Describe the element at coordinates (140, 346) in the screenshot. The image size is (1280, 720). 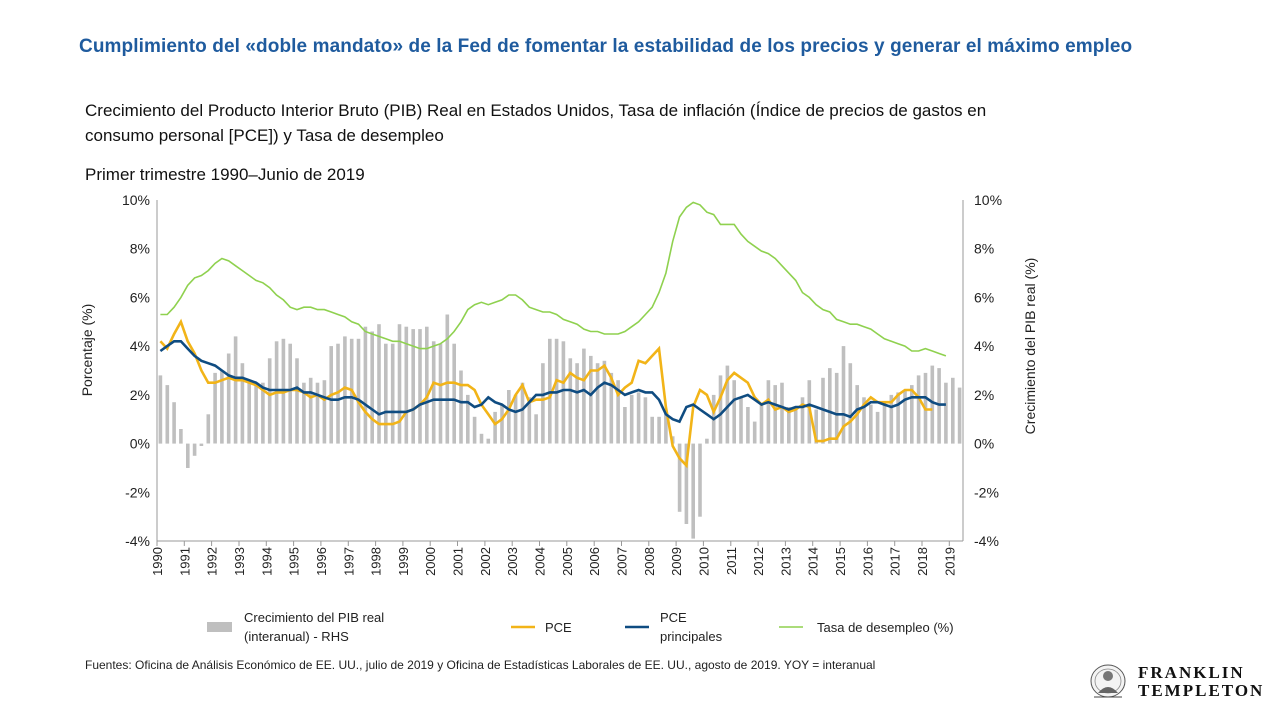
I see `y-tick-label: 4%` at that location.